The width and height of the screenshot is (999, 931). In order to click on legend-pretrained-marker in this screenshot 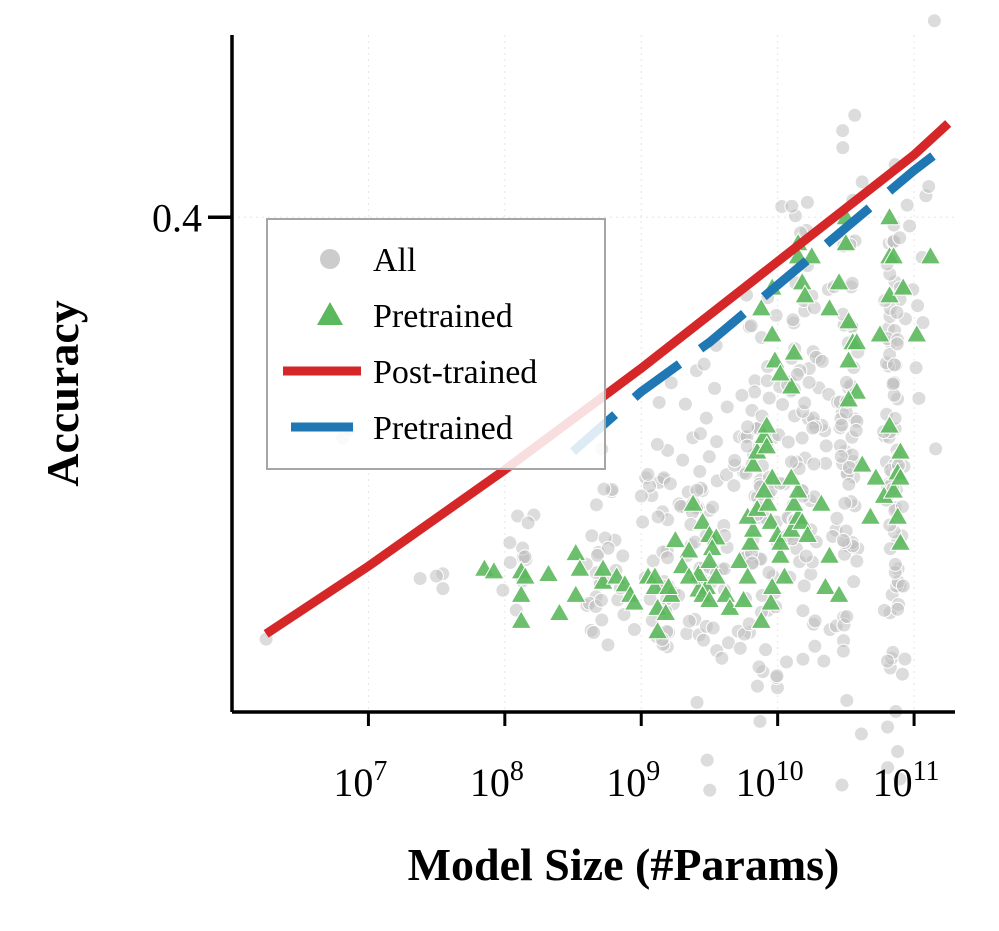, I will do `click(330, 313)`.